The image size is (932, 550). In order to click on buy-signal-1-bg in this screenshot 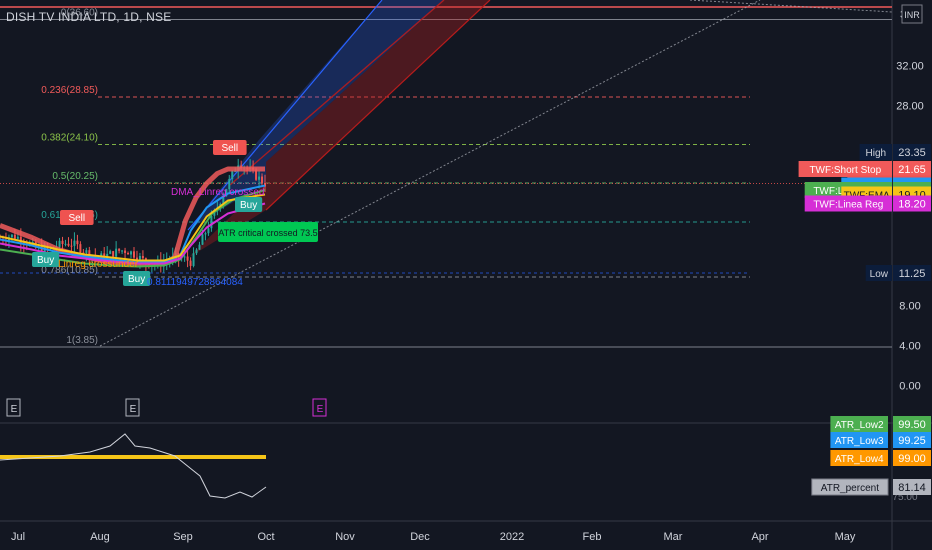, I will do `click(46, 259)`.